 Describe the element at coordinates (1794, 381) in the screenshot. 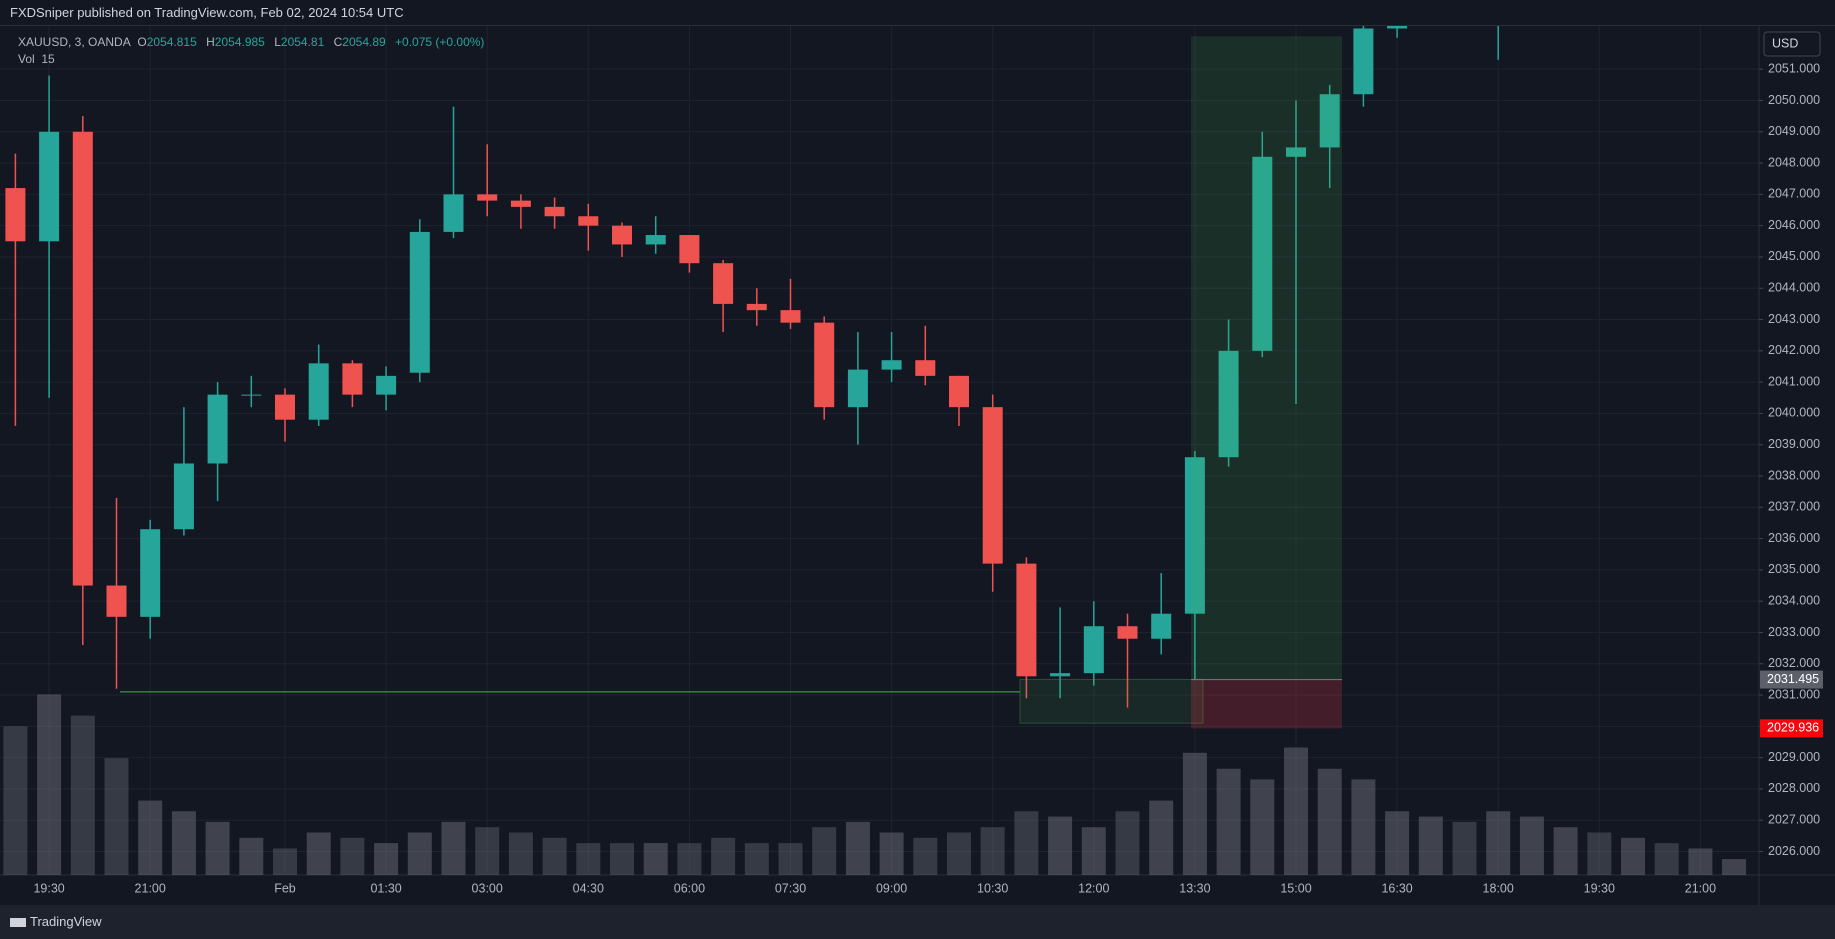

I see `y-tick-label: 2041.000` at that location.